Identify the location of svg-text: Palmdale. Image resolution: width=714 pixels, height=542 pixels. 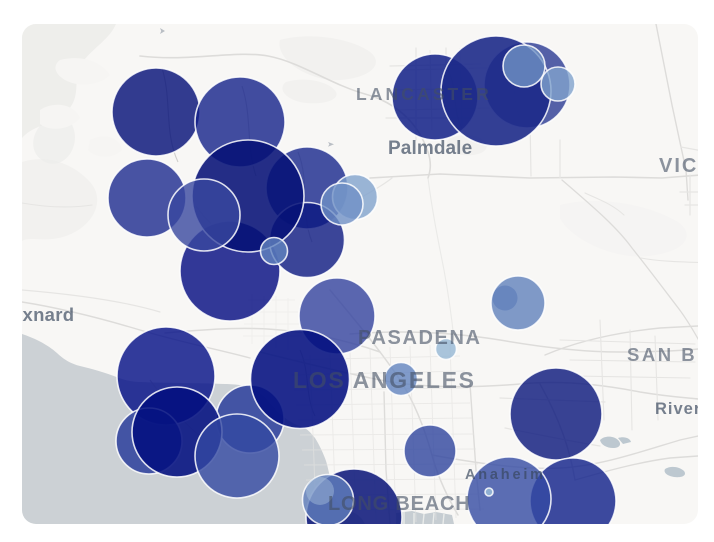
(430, 148).